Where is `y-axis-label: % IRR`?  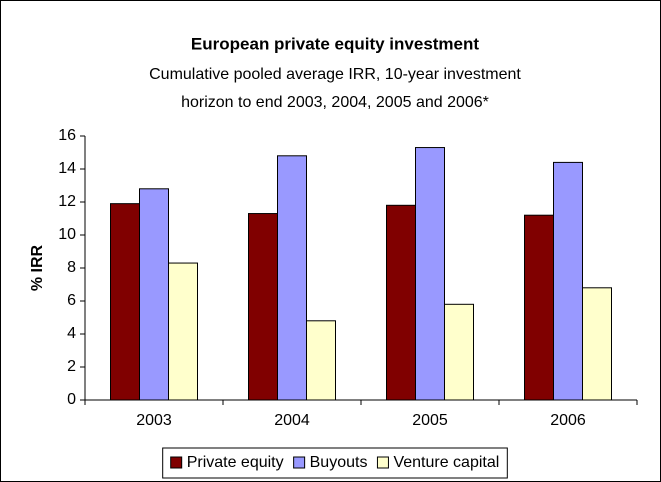 y-axis-label: % IRR is located at coordinates (37, 267).